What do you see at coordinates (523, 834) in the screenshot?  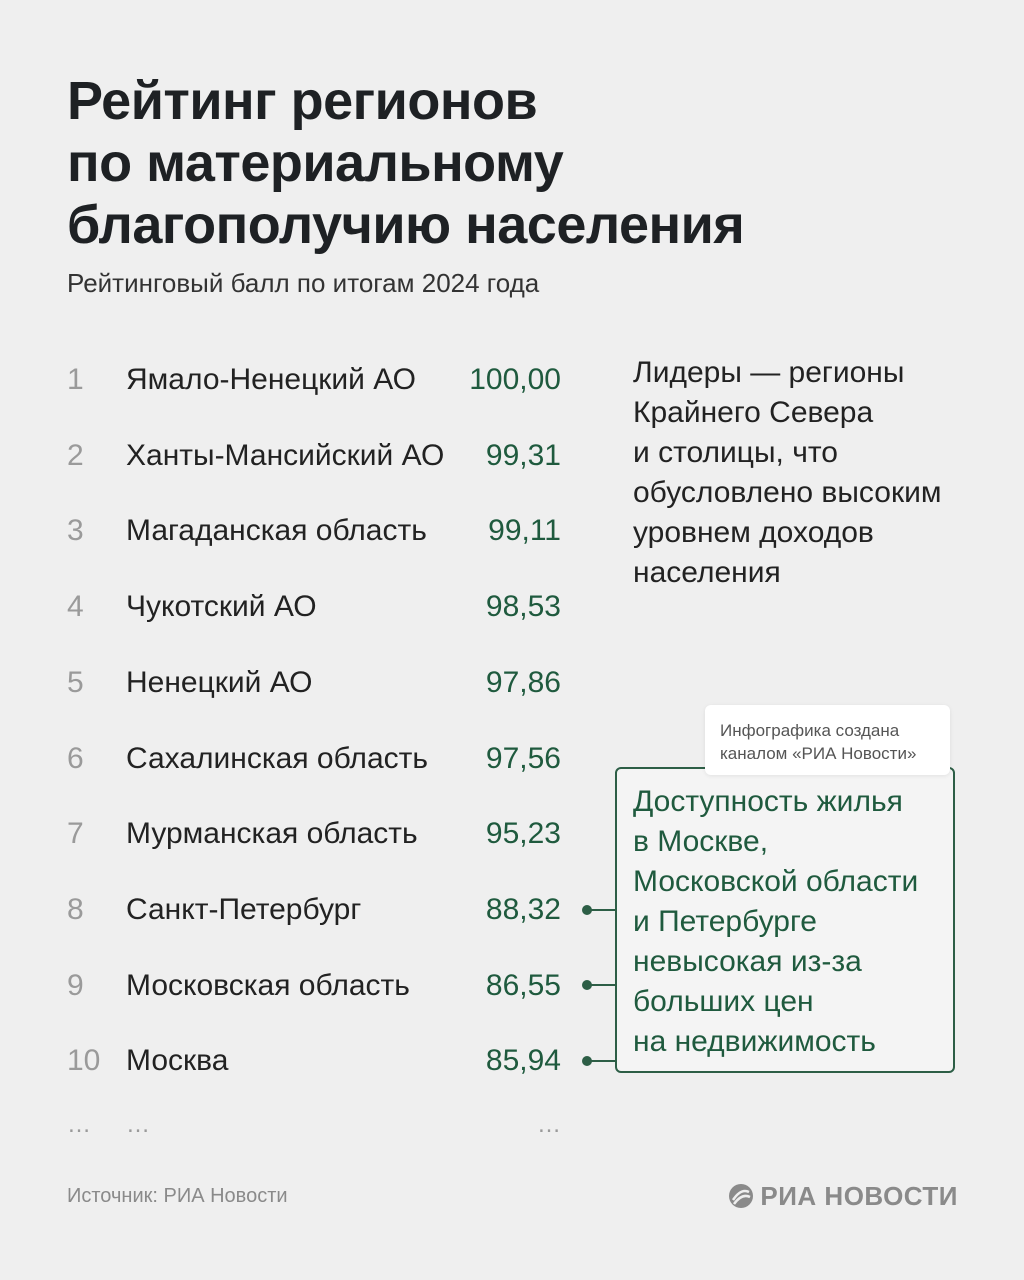 I see `score: 95,23` at bounding box center [523, 834].